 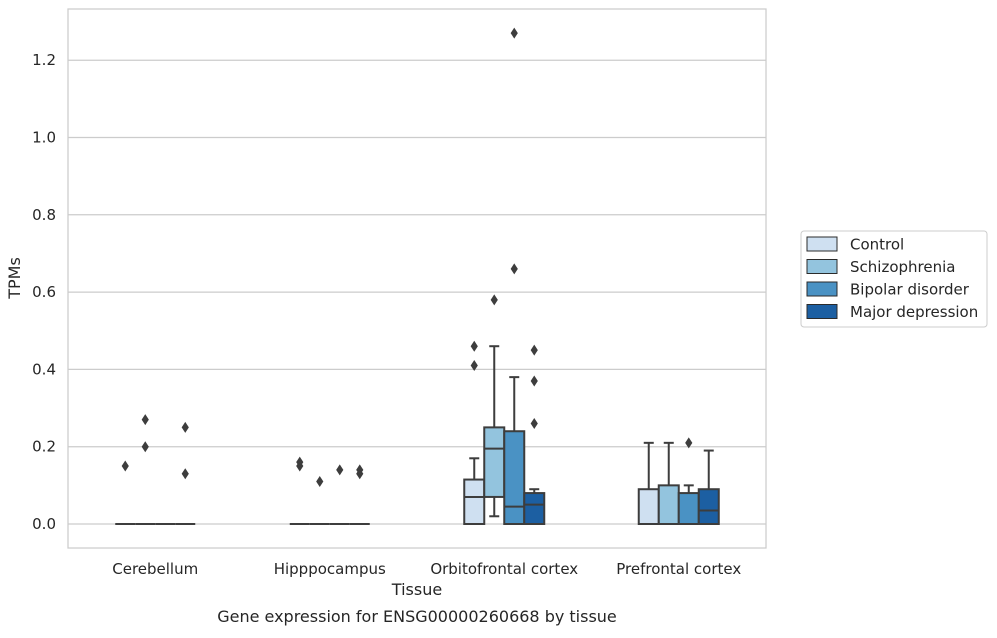 I want to click on legend-frame, so click(x=894, y=279).